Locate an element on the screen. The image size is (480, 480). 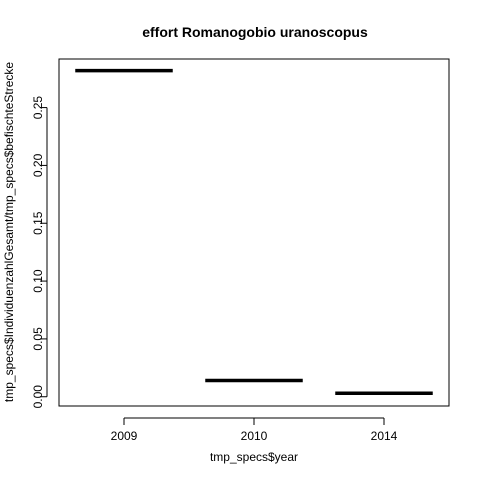
y-tick-label: 0.00 is located at coordinates (38, 397).